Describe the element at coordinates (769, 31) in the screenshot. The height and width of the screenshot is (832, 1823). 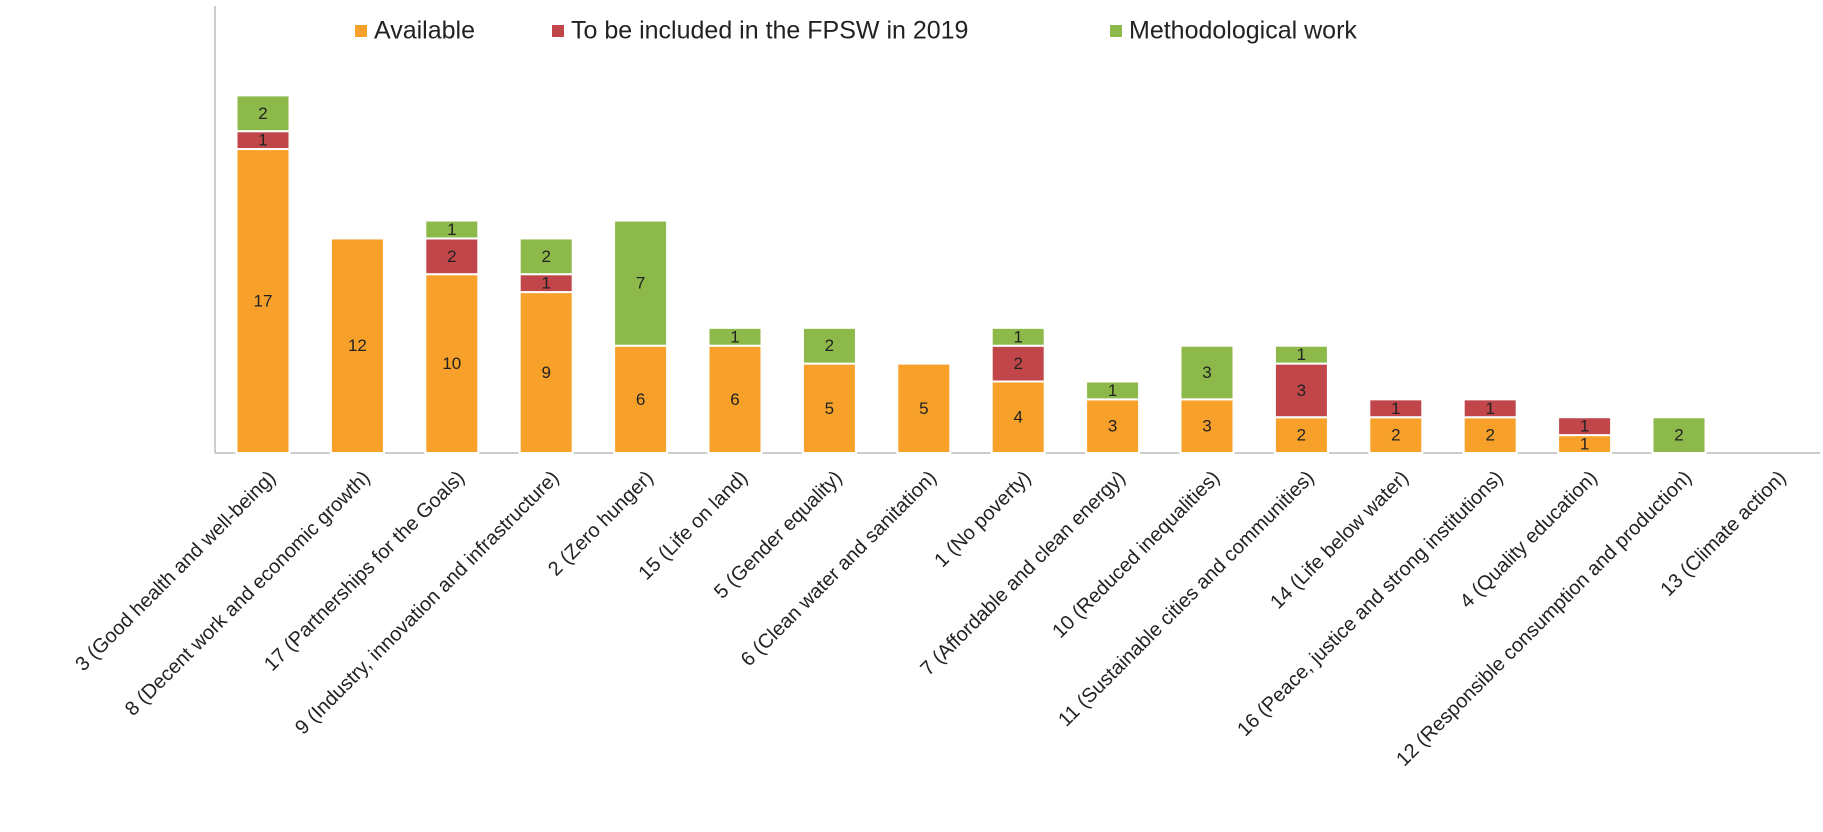
I see `legend-label: To be included in the FPSW in 2019` at that location.